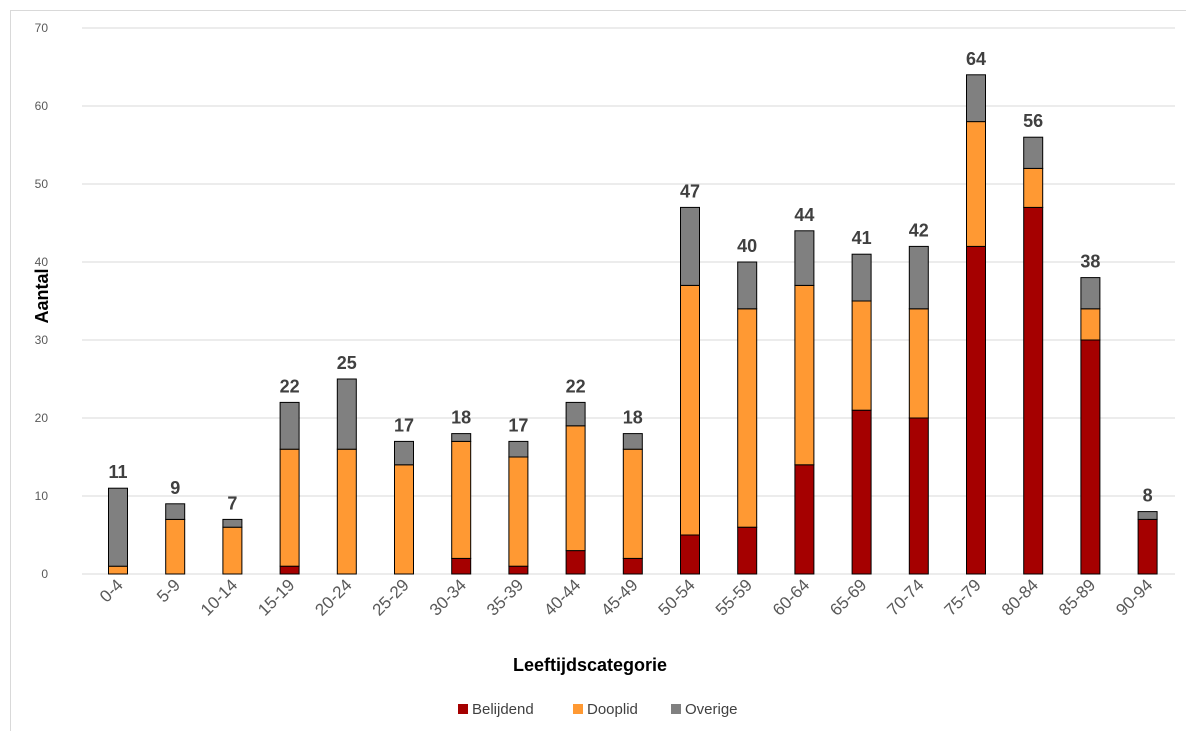 This screenshot has width=1186, height=731. I want to click on total-label: 44, so click(804, 215).